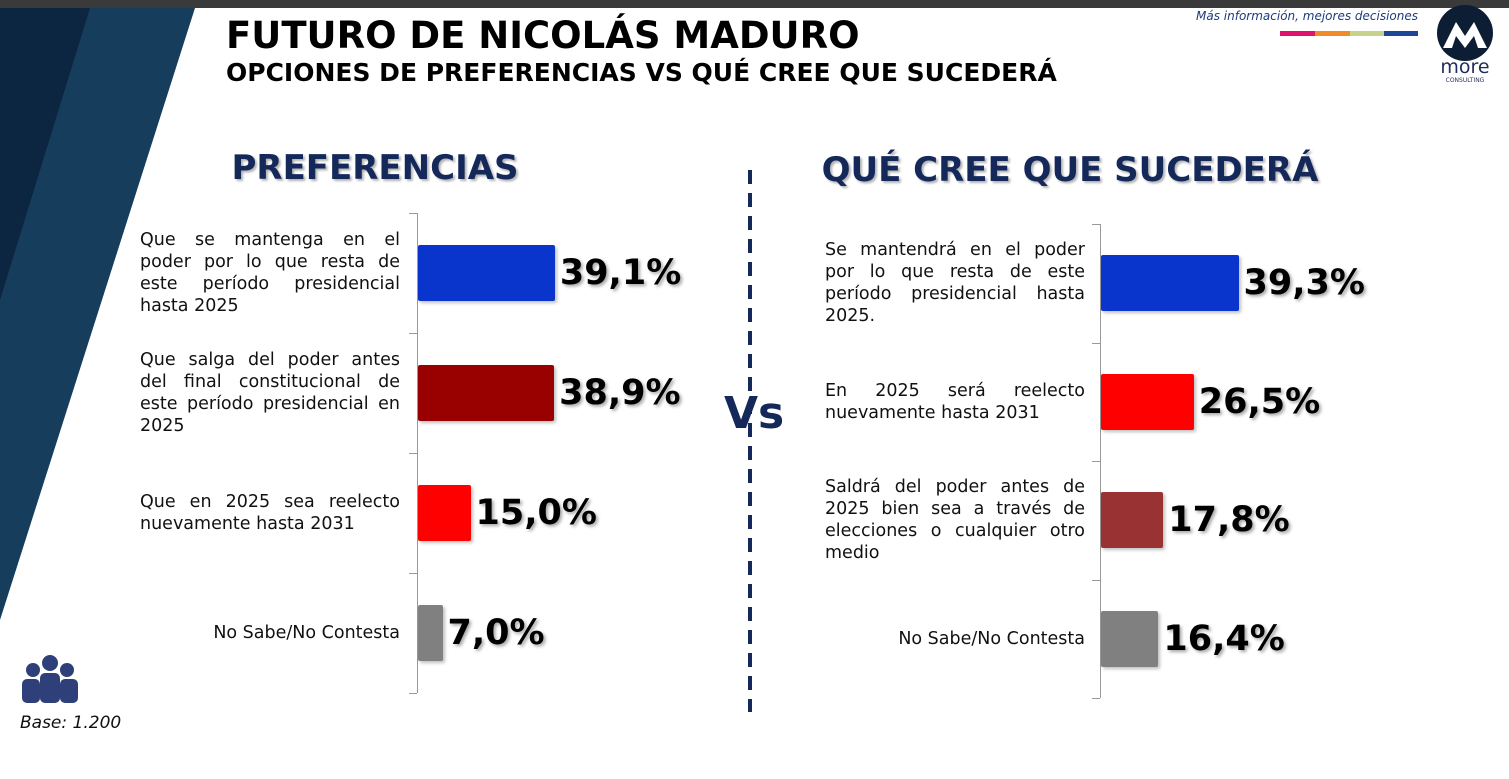 The width and height of the screenshot is (1509, 779). What do you see at coordinates (620, 273) in the screenshot?
I see `value-label: 39,1%` at bounding box center [620, 273].